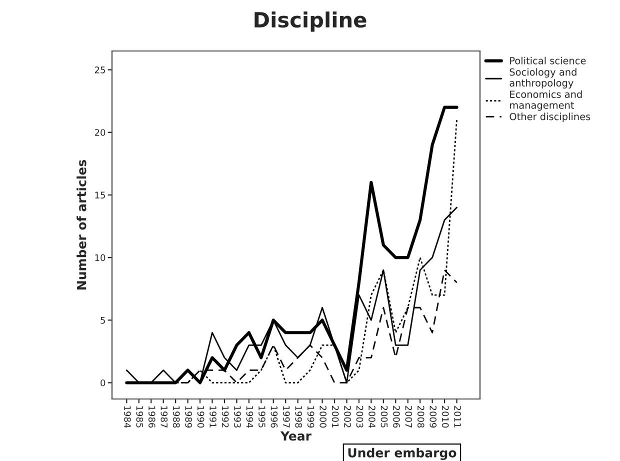  What do you see at coordinates (347, 417) in the screenshot?
I see `x-tick-label: 2002` at bounding box center [347, 417].